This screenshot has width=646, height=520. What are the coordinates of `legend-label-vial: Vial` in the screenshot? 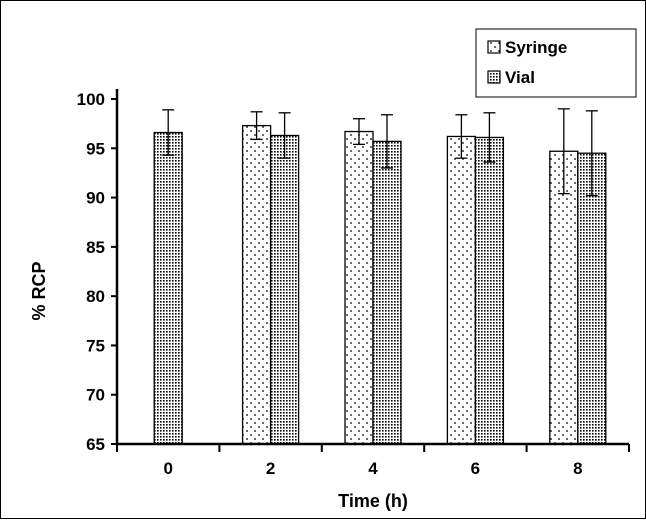 It's located at (520, 77).